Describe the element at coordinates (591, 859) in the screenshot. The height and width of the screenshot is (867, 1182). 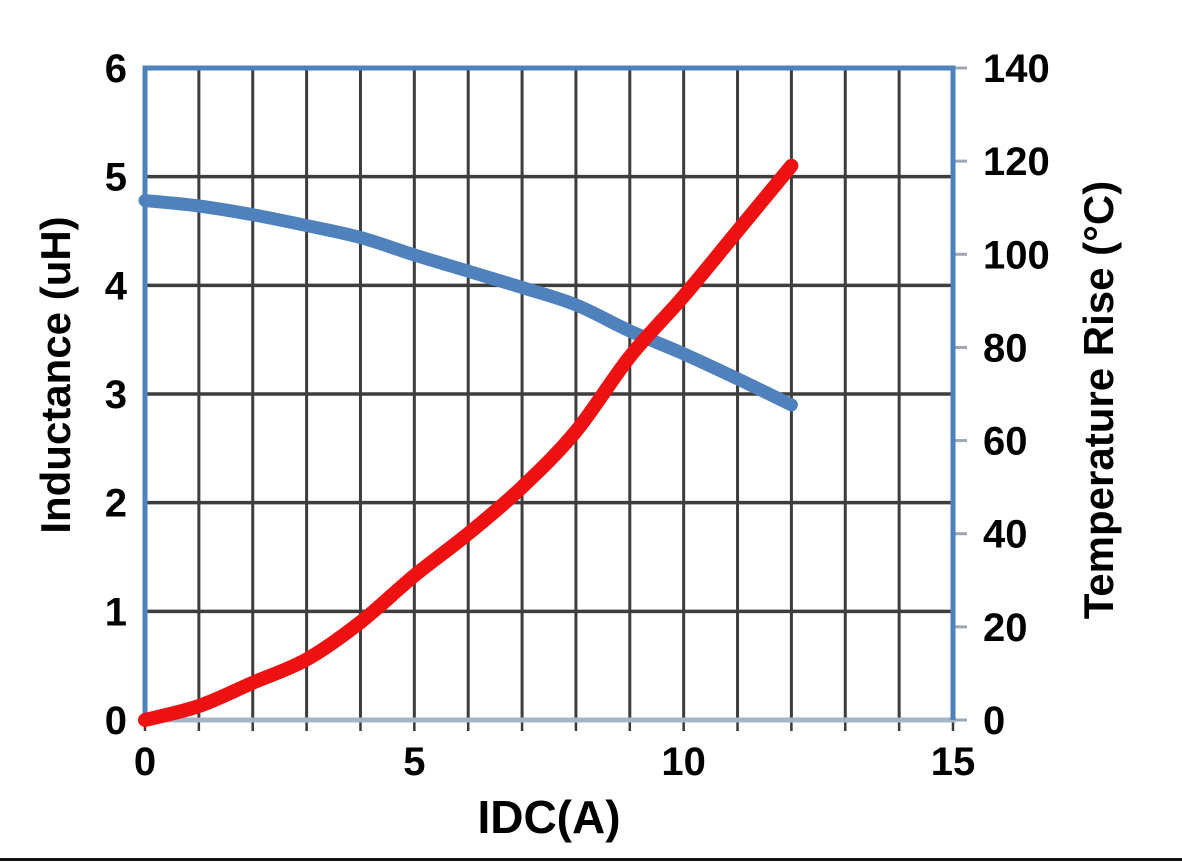
I see `bottom-rule` at that location.